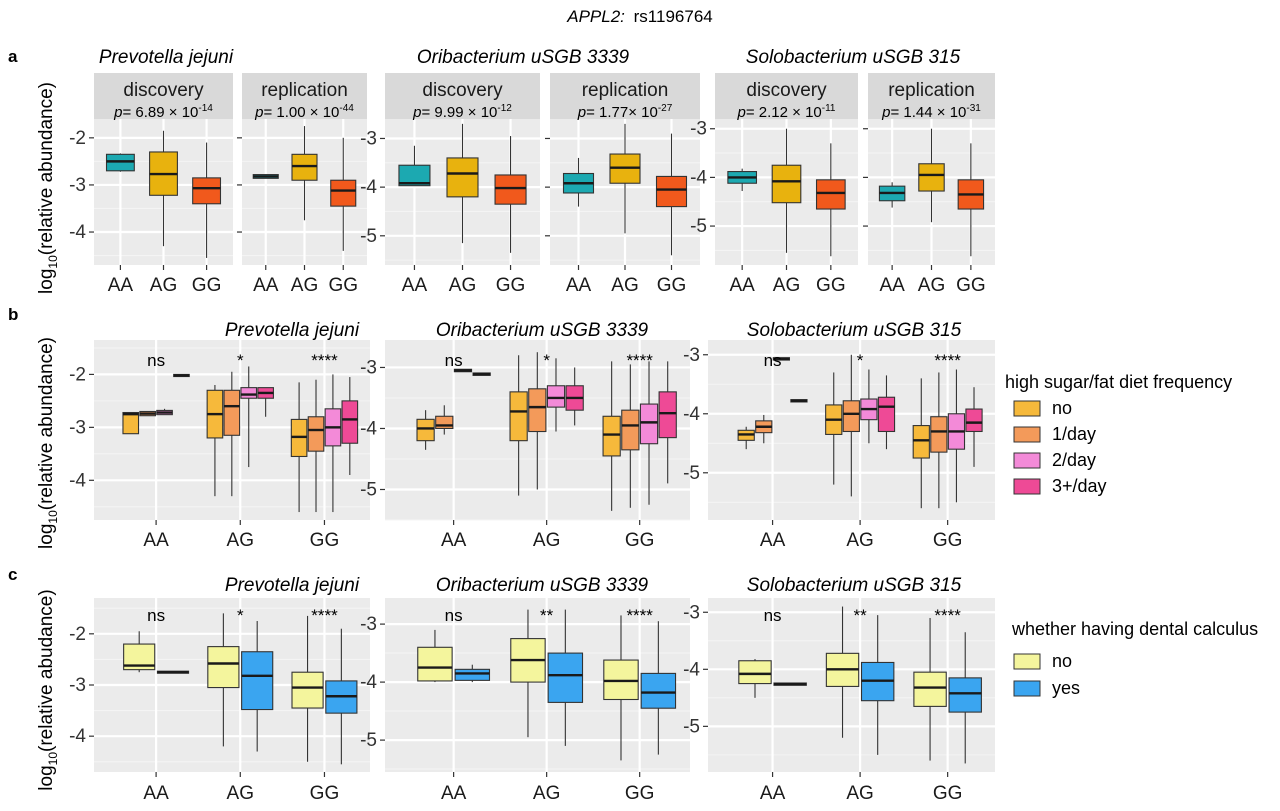 The width and height of the screenshot is (1280, 811). I want to click on facet-discovery: discovery p= 6.89 × 10-14 -2 -3 -4 AA AG GG, so click(151, 184).